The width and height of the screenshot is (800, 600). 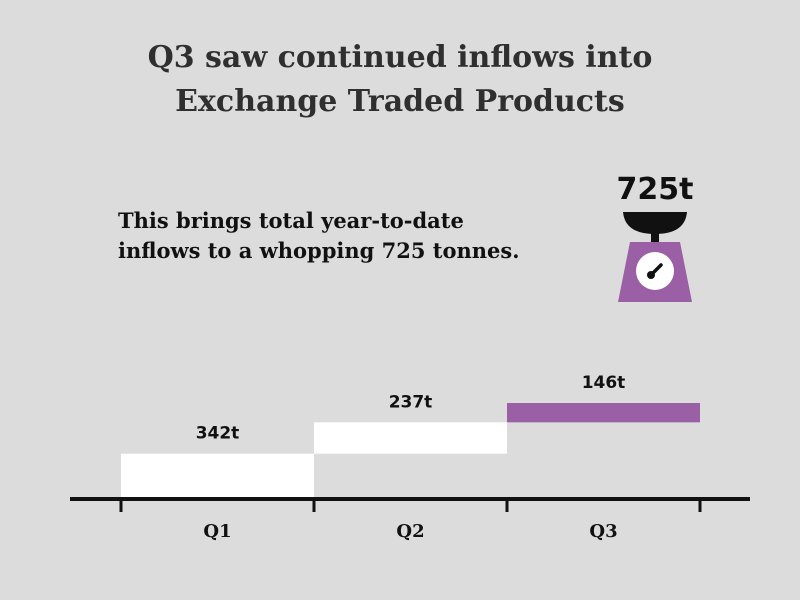 I want to click on chart-subtitle-line1: This brings total year-to-date, so click(x=291, y=220).